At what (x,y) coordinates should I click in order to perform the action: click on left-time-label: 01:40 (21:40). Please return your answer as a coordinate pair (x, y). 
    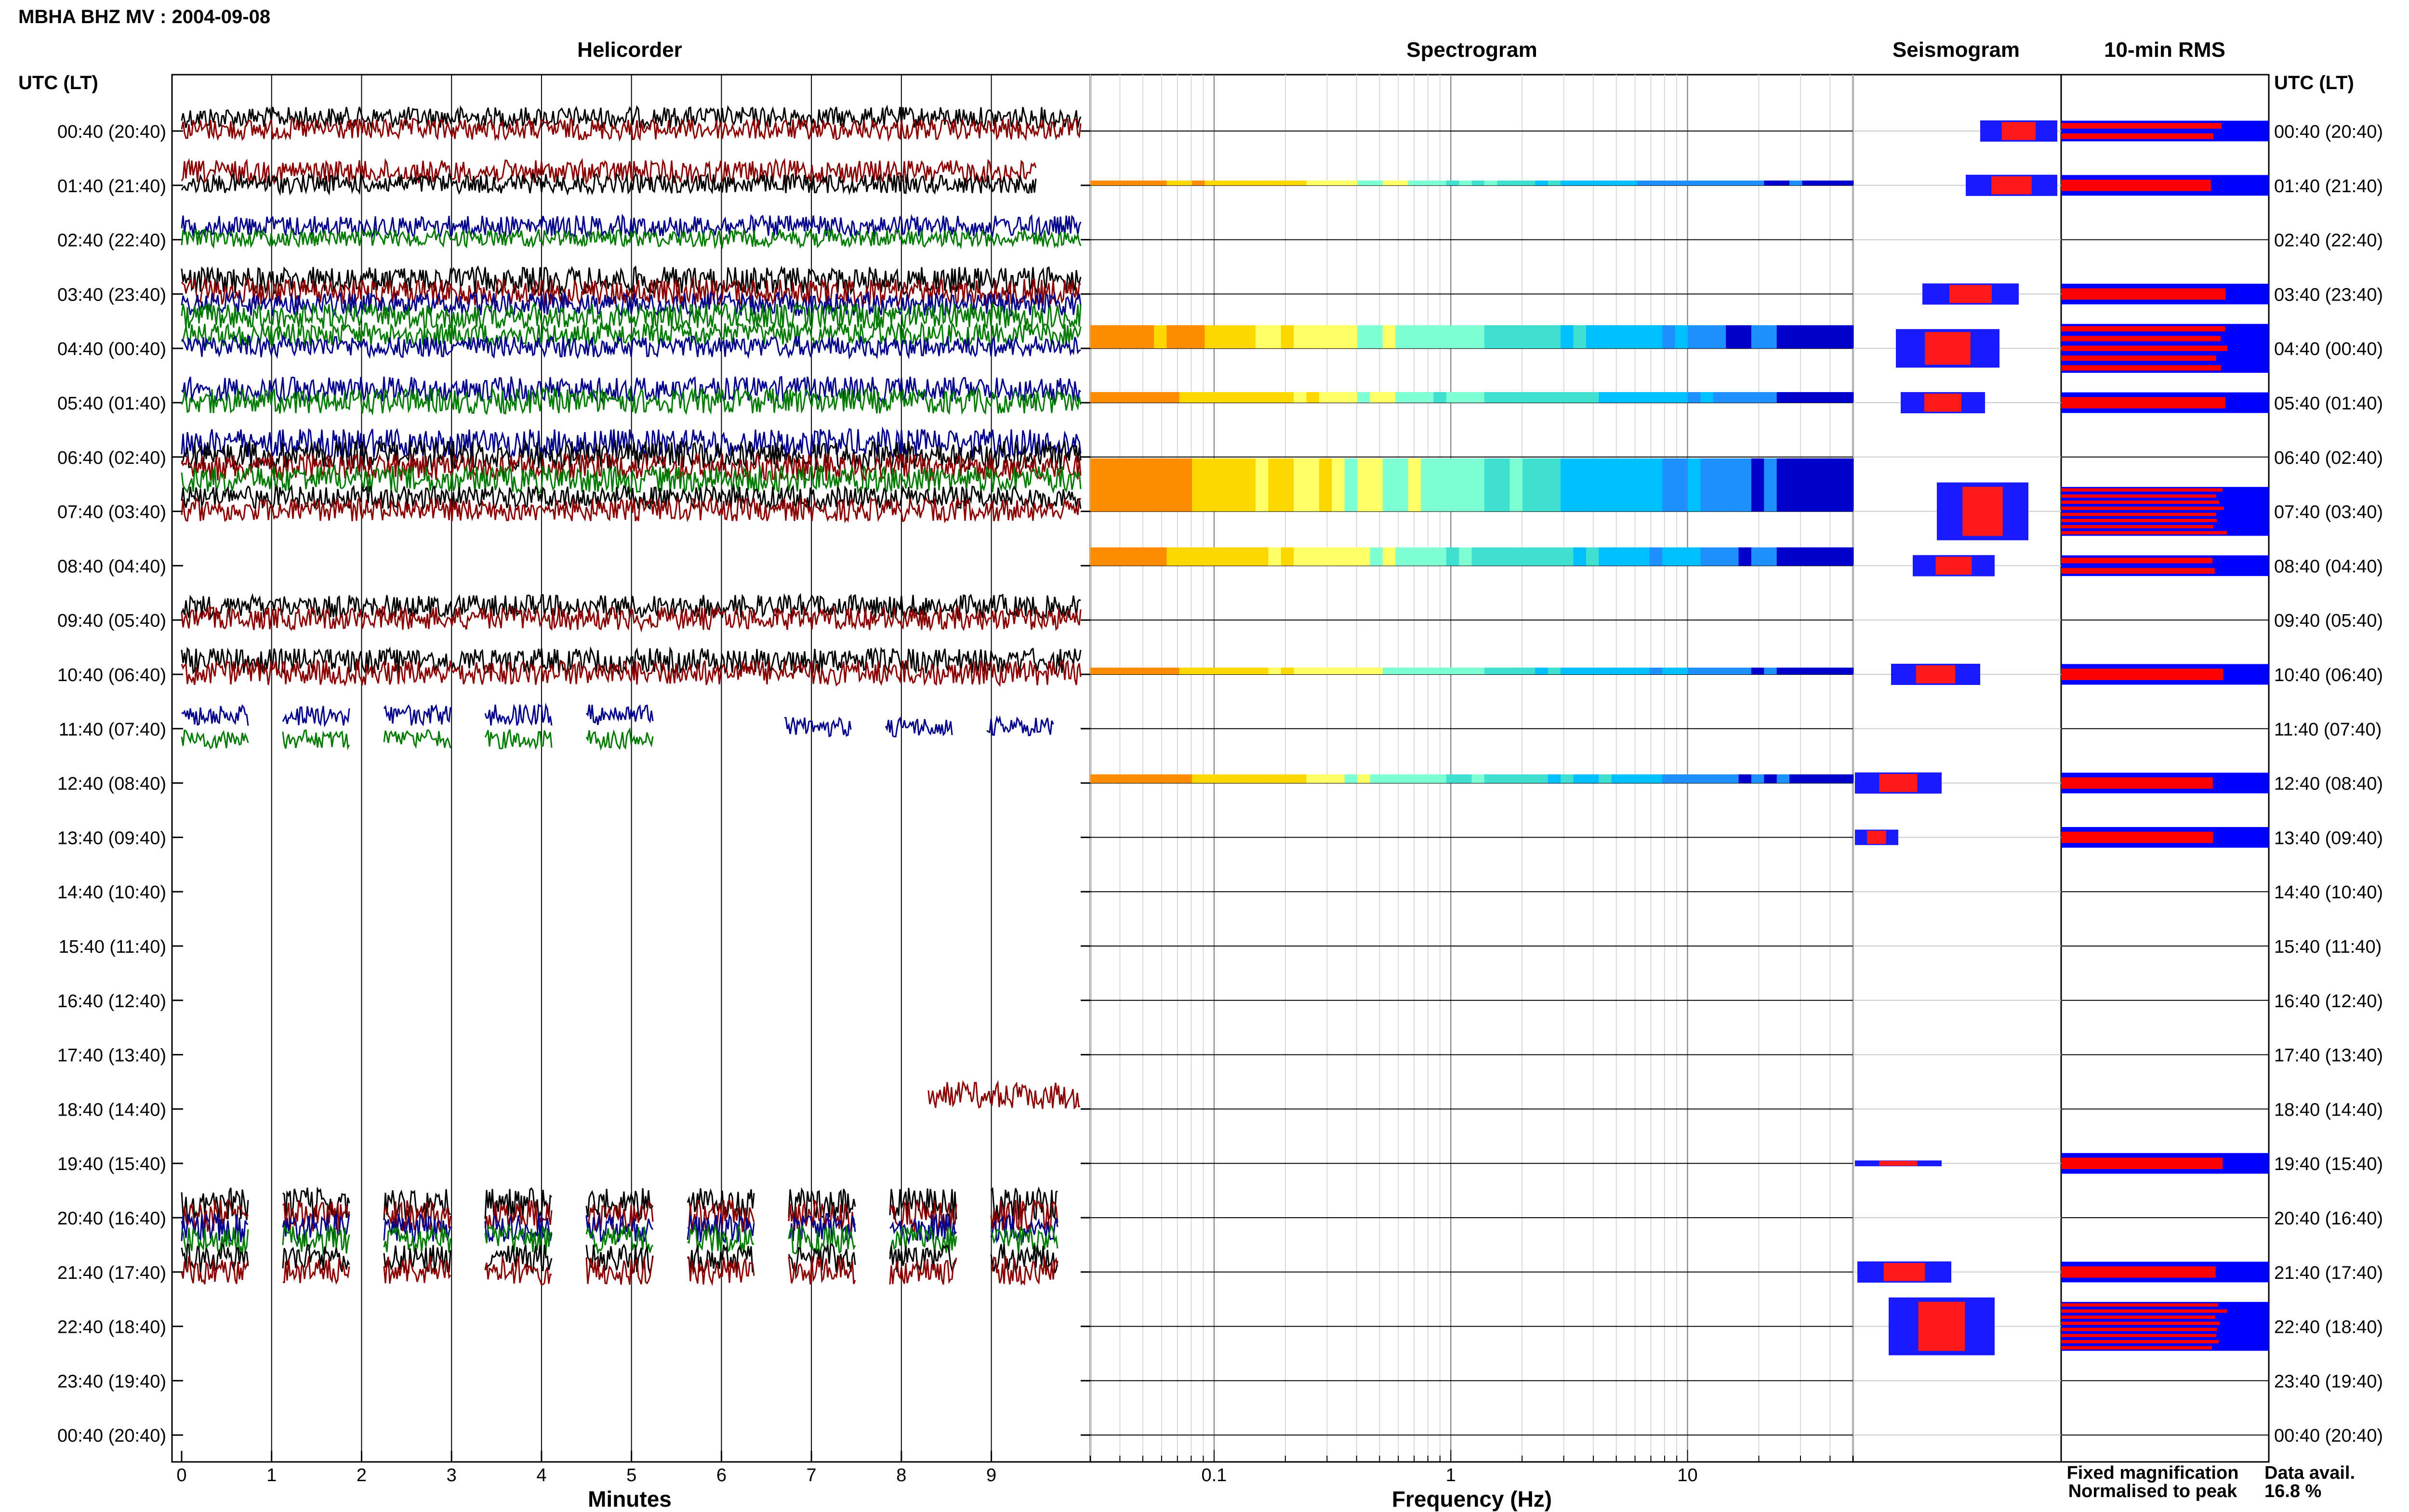
    Looking at the image, I should click on (111, 186).